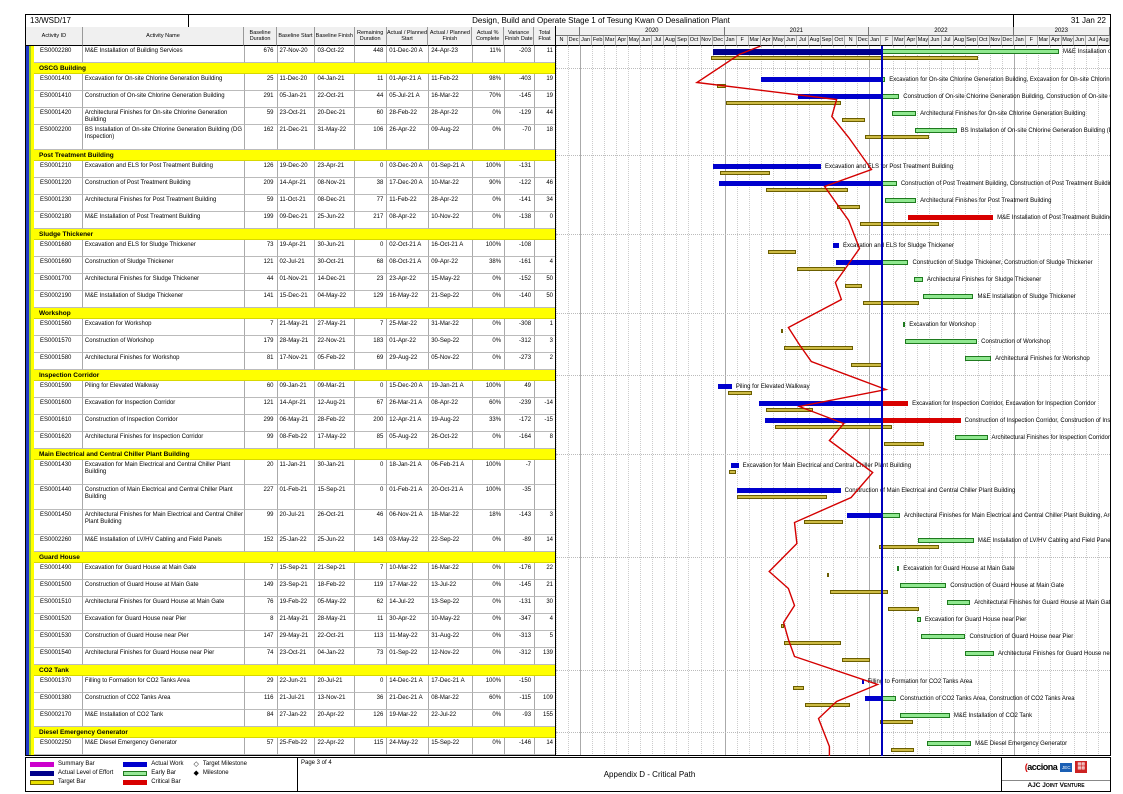 This screenshot has width=1123, height=794. What do you see at coordinates (261, 656) in the screenshot?
I see `cell-2: 74` at bounding box center [261, 656].